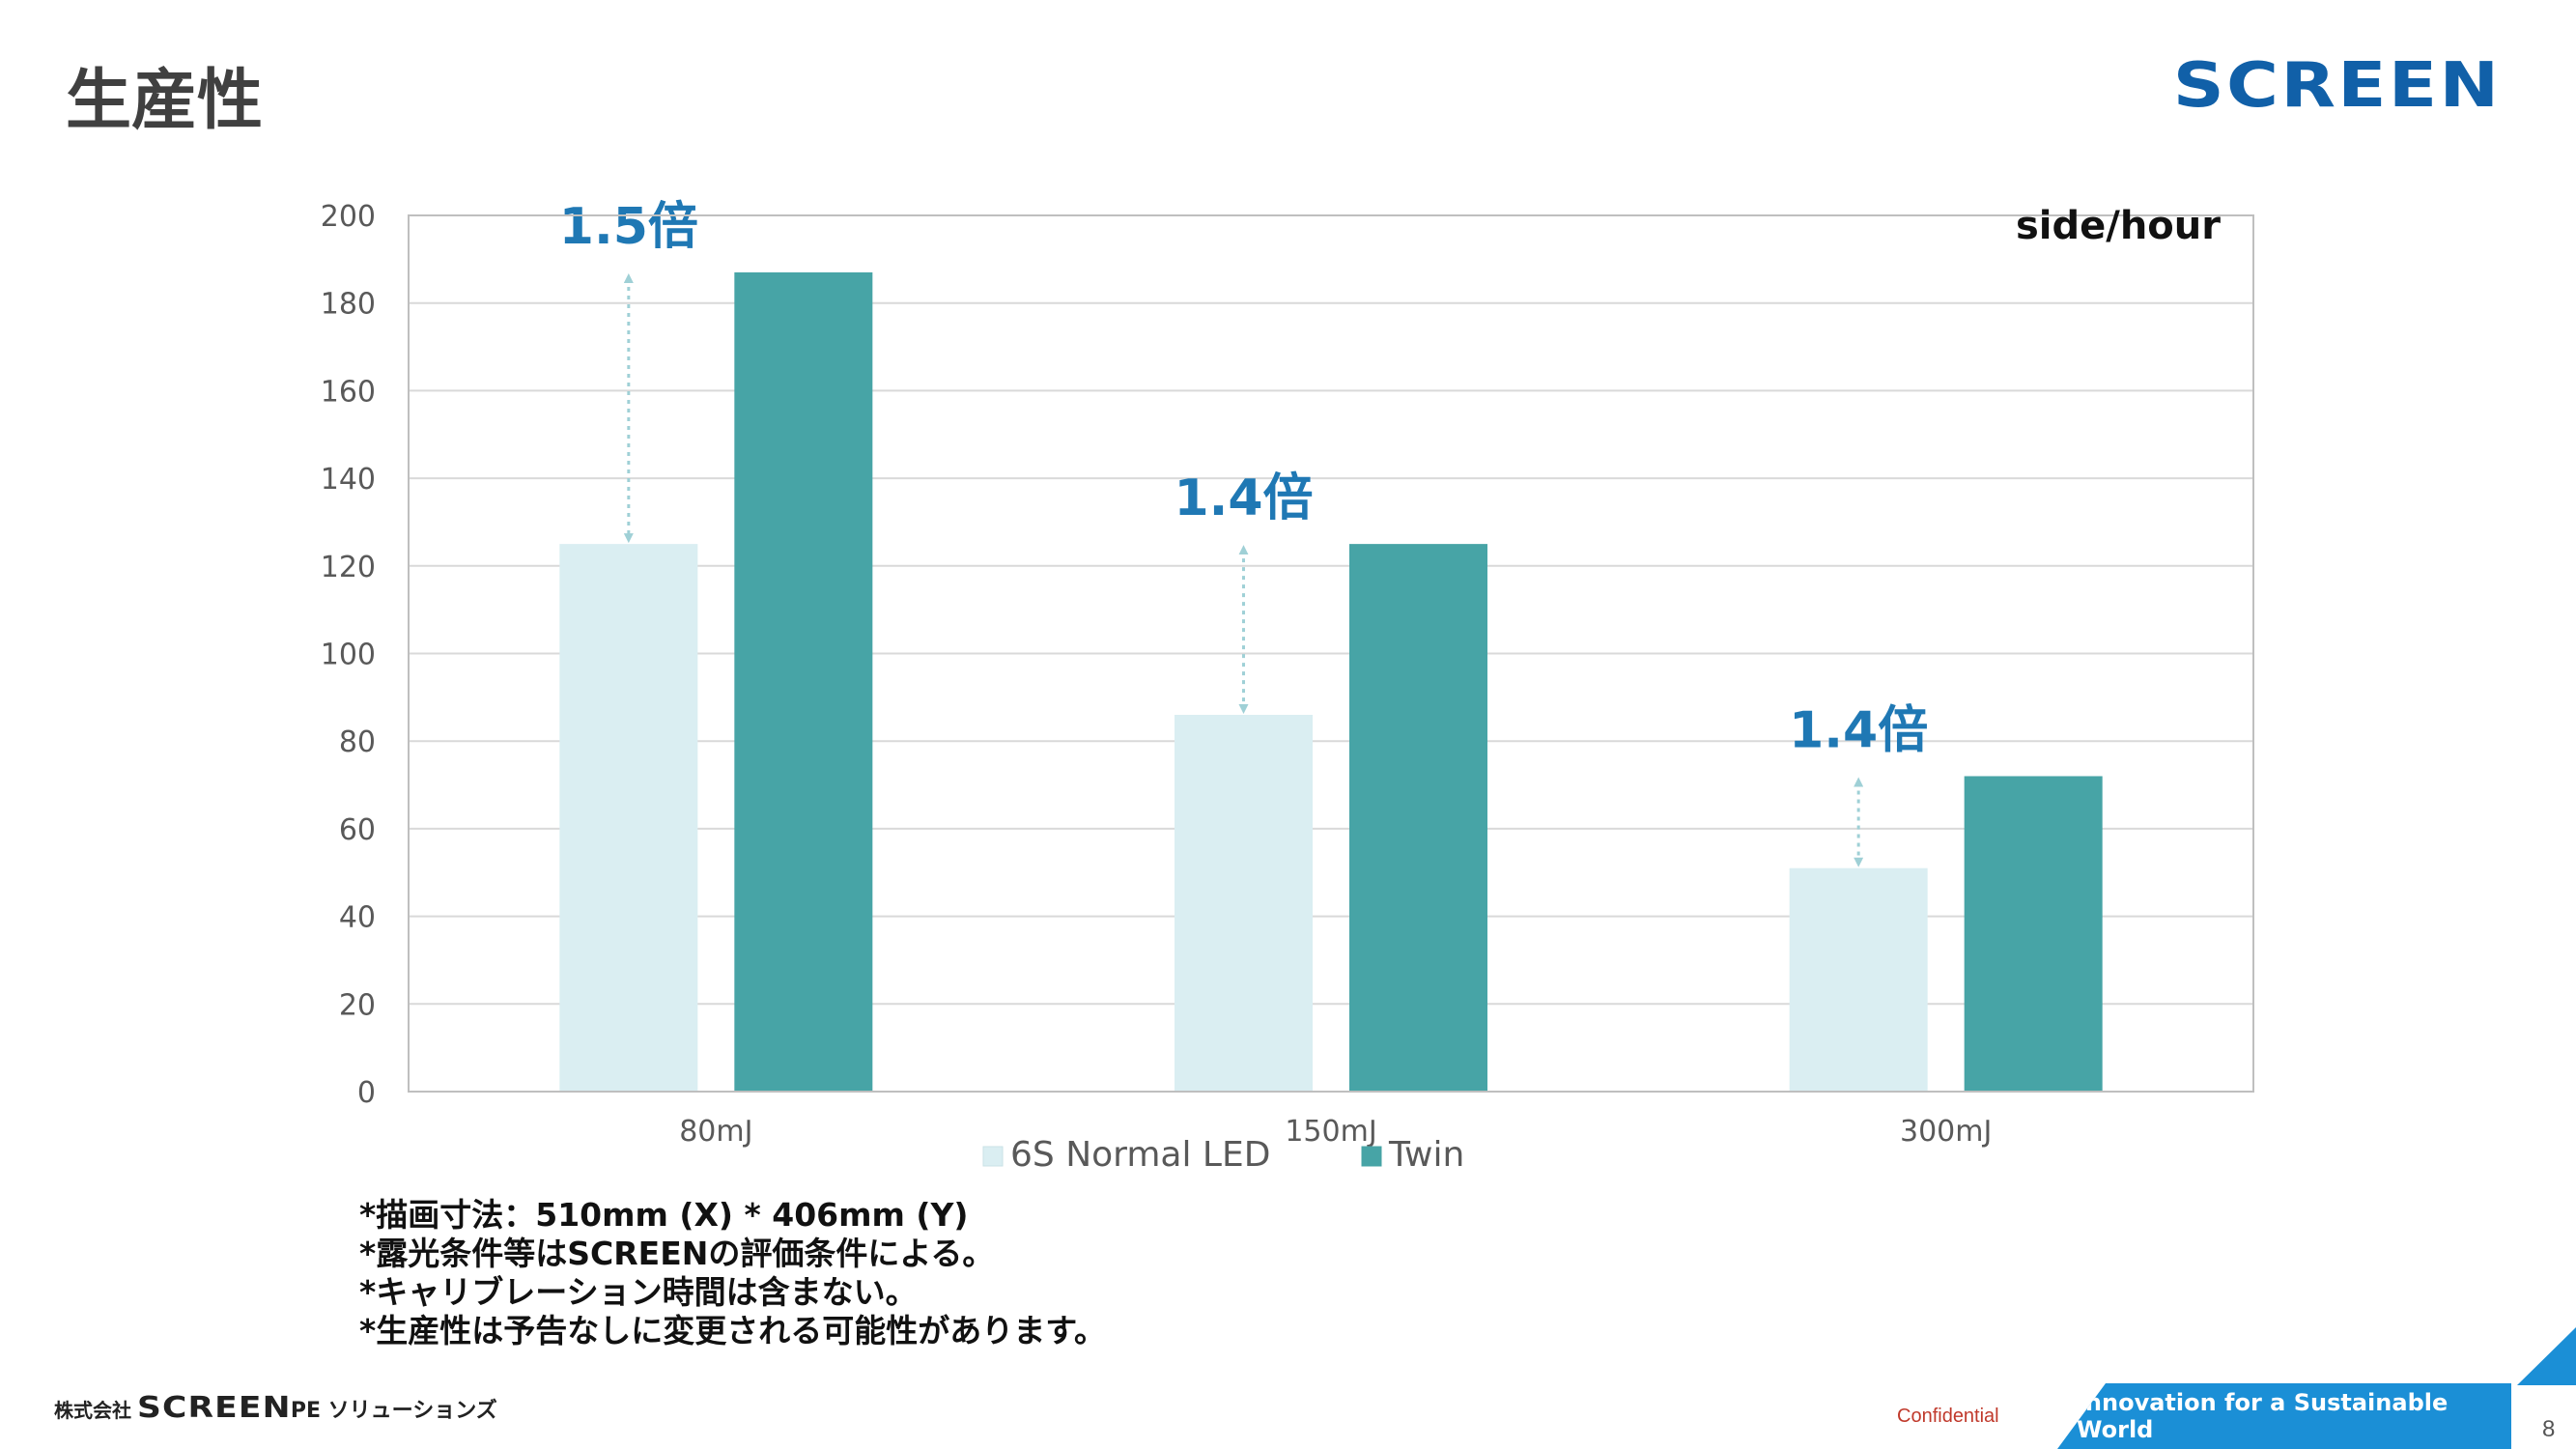  Describe the element at coordinates (628, 227) in the screenshot. I see `ratio-label: 1.5倍` at that location.